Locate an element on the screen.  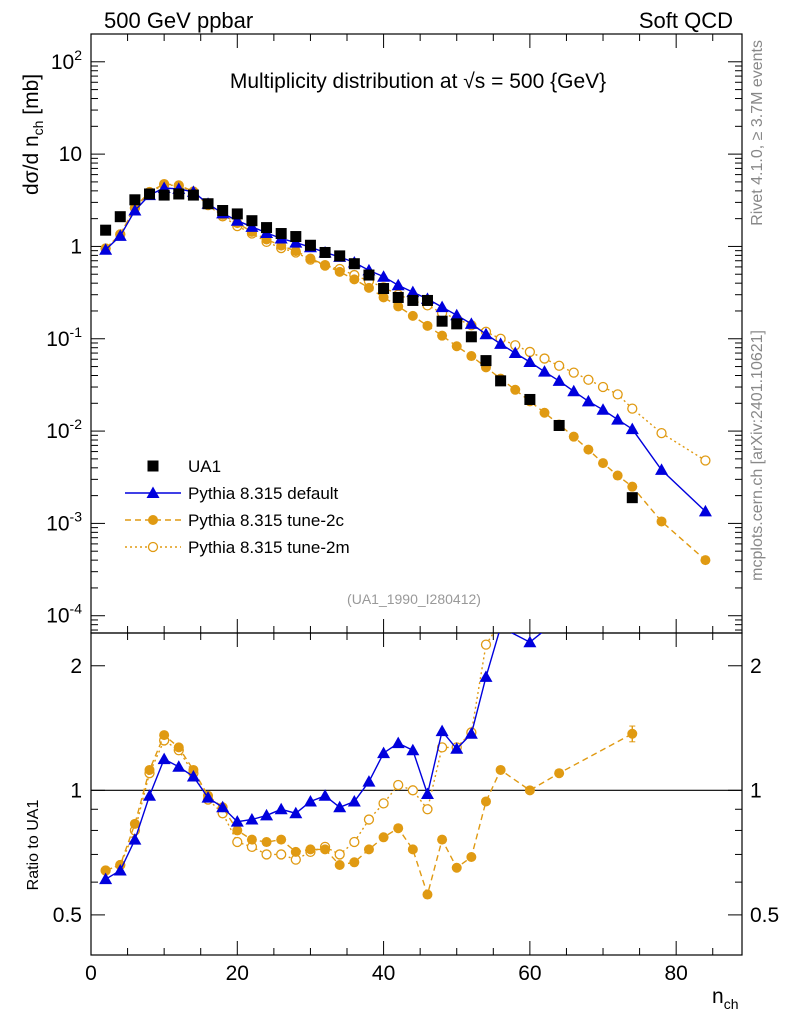
y-axis-label: dσ/d nch [mb] is located at coordinates (33, 134).